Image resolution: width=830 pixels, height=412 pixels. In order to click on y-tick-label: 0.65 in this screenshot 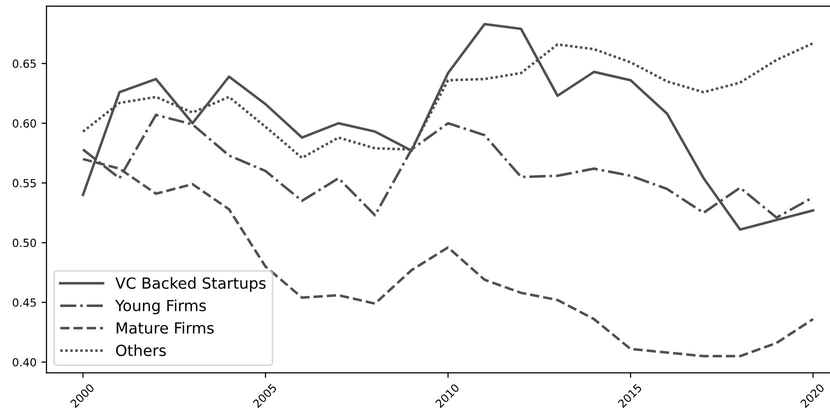, I will do `click(24, 63)`.